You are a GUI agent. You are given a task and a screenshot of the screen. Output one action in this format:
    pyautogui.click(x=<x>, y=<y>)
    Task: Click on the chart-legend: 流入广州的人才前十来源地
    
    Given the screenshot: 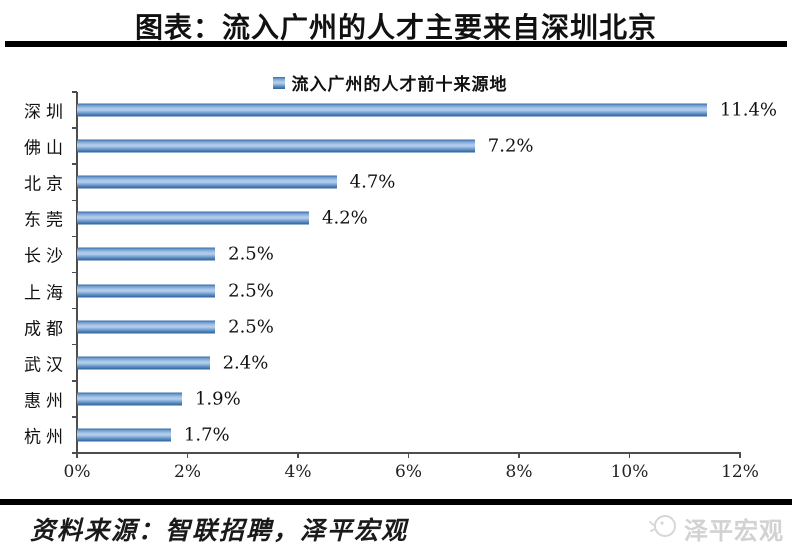 What is the action you would take?
    pyautogui.click(x=390, y=82)
    